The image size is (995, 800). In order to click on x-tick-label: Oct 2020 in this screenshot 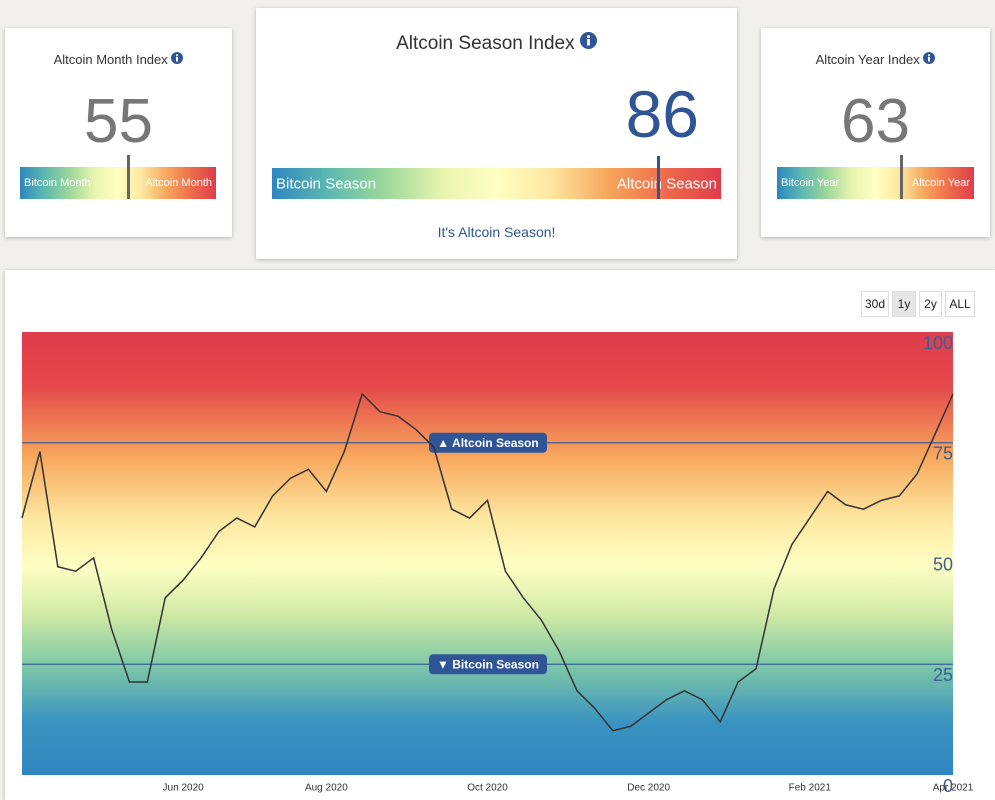, I will do `click(487, 788)`.